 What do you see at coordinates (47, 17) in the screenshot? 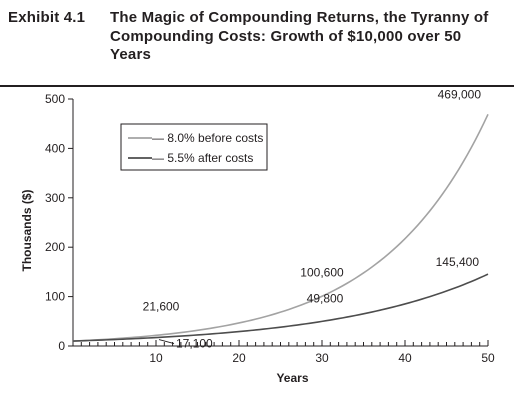
I see `exhibit-label: Exhibit 4.1` at bounding box center [47, 17].